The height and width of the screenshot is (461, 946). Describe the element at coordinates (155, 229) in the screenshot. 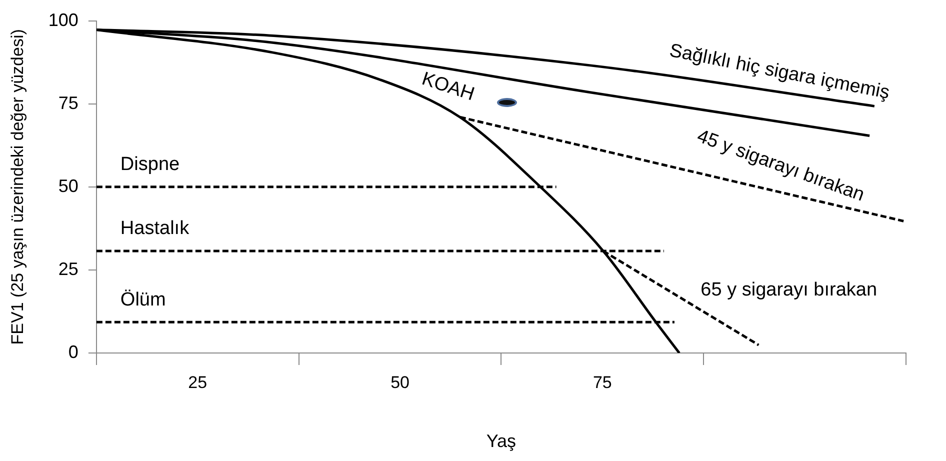

I see `series-label: Hastalık` at that location.